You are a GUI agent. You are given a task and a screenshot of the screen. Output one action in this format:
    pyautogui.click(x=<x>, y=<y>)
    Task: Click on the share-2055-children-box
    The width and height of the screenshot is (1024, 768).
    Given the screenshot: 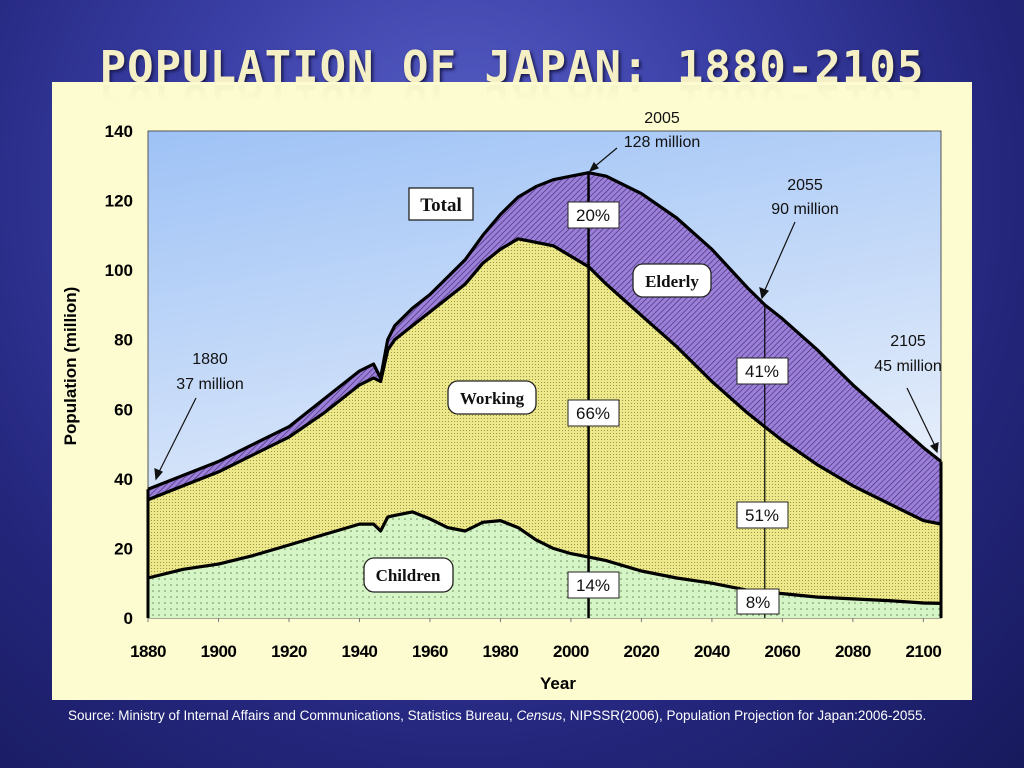 What is the action you would take?
    pyautogui.click(x=758, y=601)
    